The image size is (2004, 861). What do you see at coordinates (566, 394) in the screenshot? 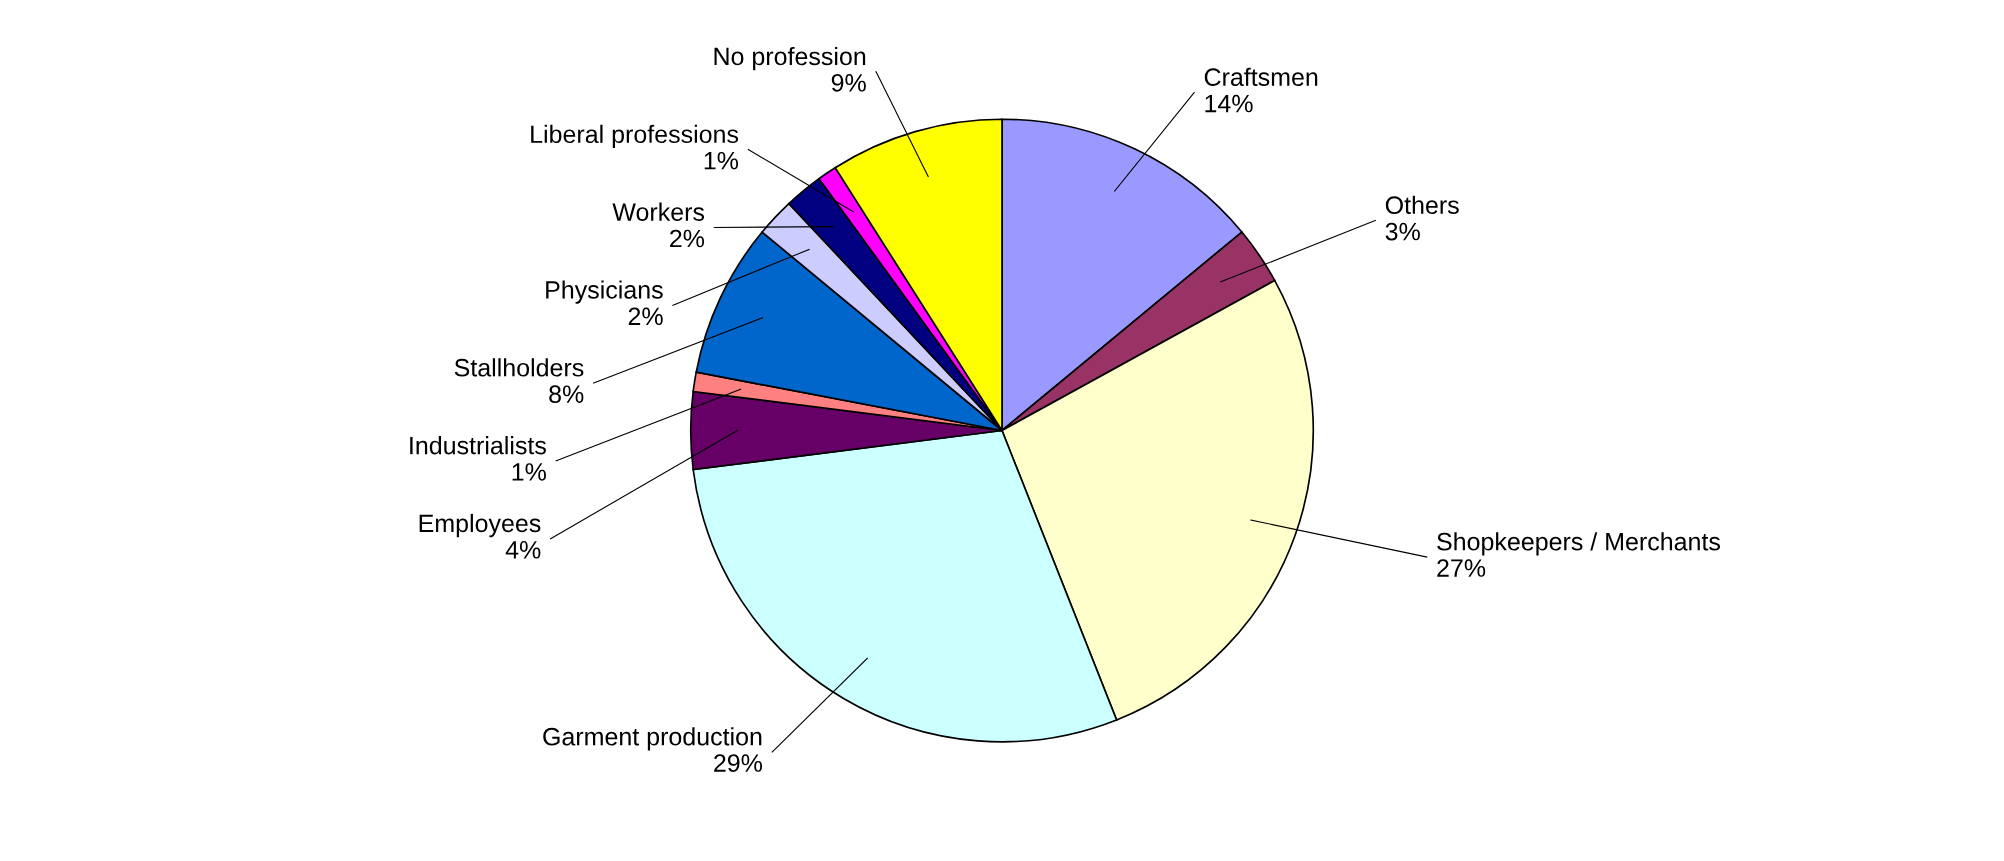
I see `data-label: 8%` at bounding box center [566, 394].